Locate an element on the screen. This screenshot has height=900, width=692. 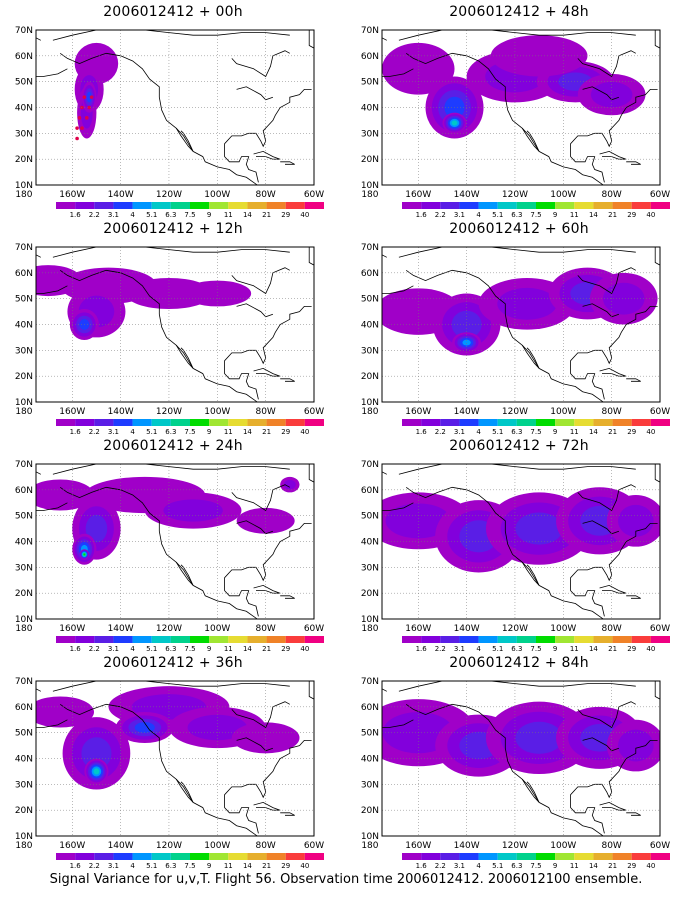
latitude-label: 70N is located at coordinates (370, 248).